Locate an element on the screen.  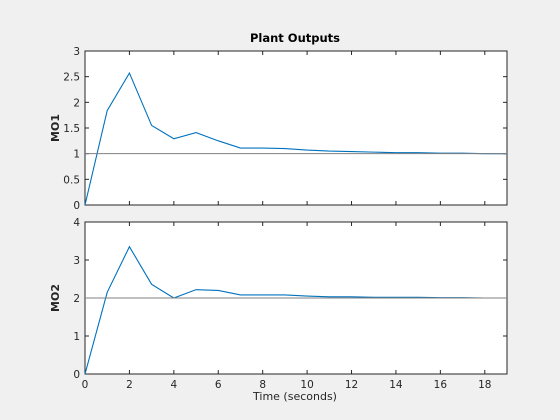
x-tick-label: 2 is located at coordinates (129, 385).